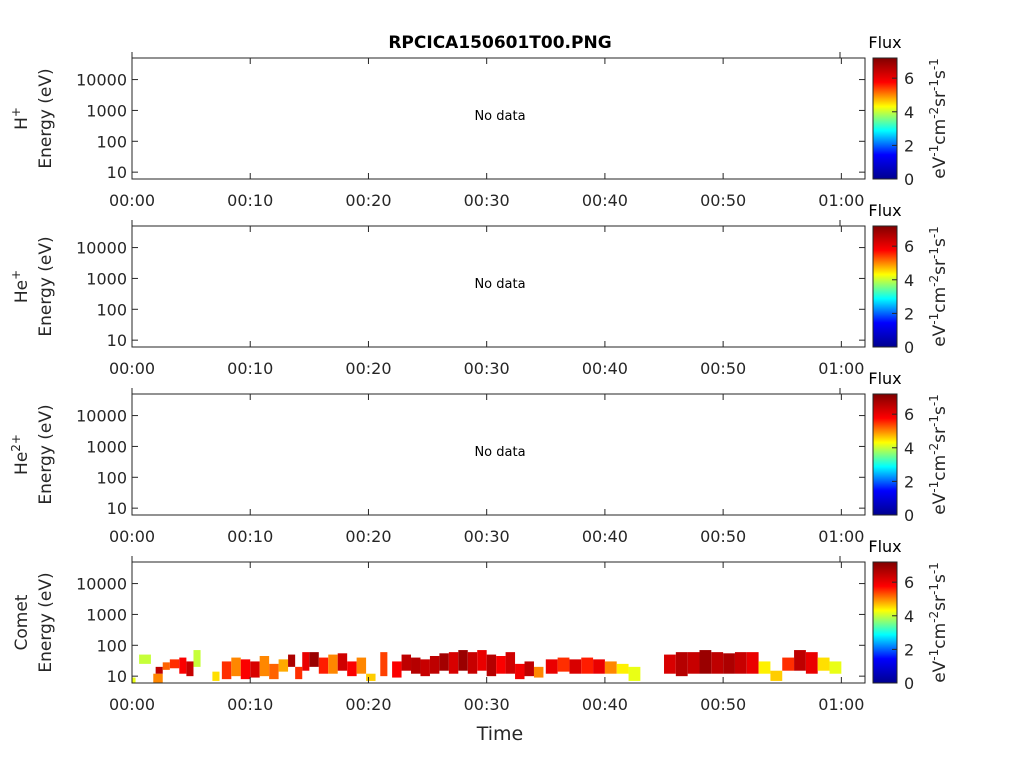 Image resolution: width=1024 pixels, height=768 pixels. What do you see at coordinates (499, 43) in the screenshot?
I see `figure-title: RPCICA150601T00.PNG` at bounding box center [499, 43].